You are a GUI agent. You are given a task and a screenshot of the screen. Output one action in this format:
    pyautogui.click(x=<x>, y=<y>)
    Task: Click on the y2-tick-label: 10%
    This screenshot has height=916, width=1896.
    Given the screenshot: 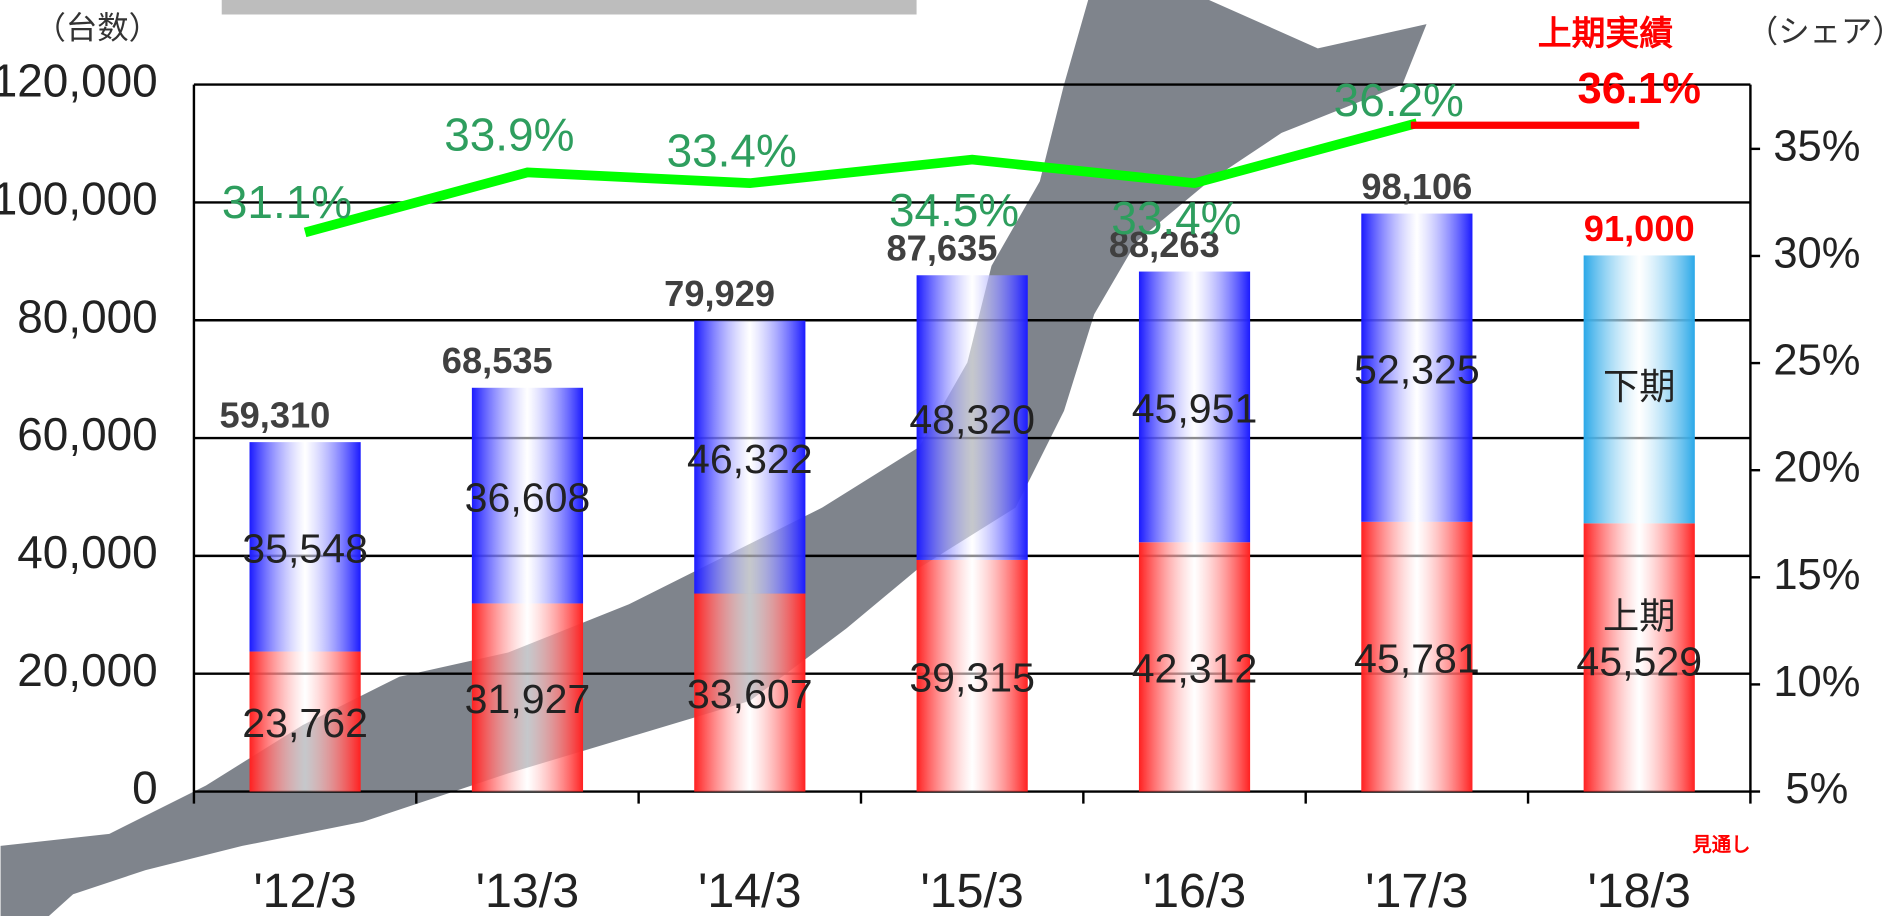 What is the action you would take?
    pyautogui.click(x=1816, y=682)
    